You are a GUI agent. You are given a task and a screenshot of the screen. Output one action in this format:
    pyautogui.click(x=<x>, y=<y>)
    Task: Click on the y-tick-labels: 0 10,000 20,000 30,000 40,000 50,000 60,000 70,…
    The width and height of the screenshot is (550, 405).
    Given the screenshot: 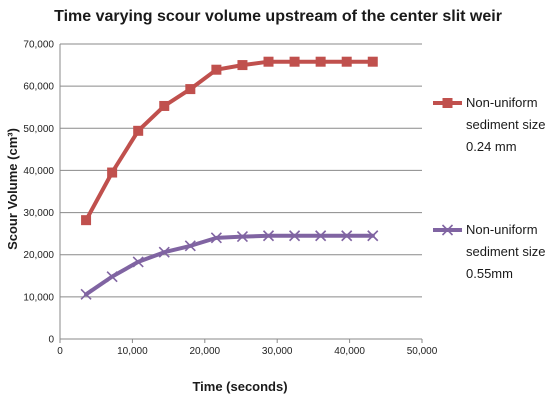 What is the action you would take?
    pyautogui.click(x=38, y=193)
    